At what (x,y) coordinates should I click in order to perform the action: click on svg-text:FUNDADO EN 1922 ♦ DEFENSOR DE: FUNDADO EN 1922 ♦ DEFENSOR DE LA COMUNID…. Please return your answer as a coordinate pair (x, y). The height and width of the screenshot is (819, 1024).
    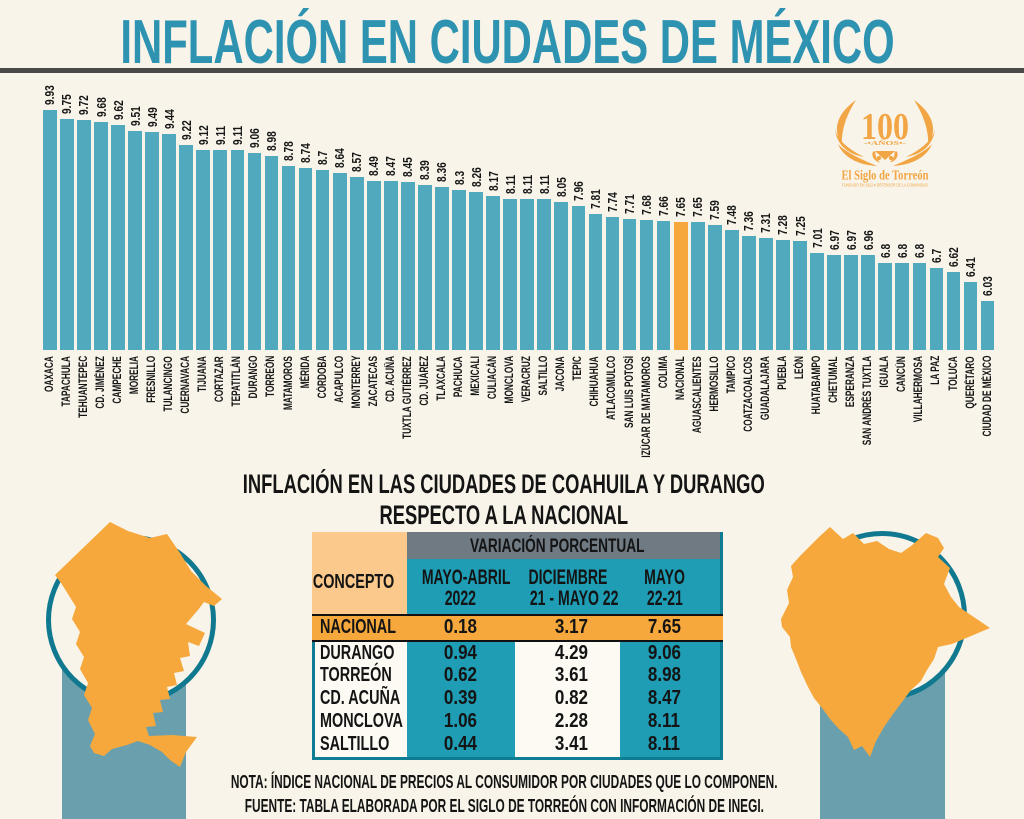
    Looking at the image, I should click on (885, 185).